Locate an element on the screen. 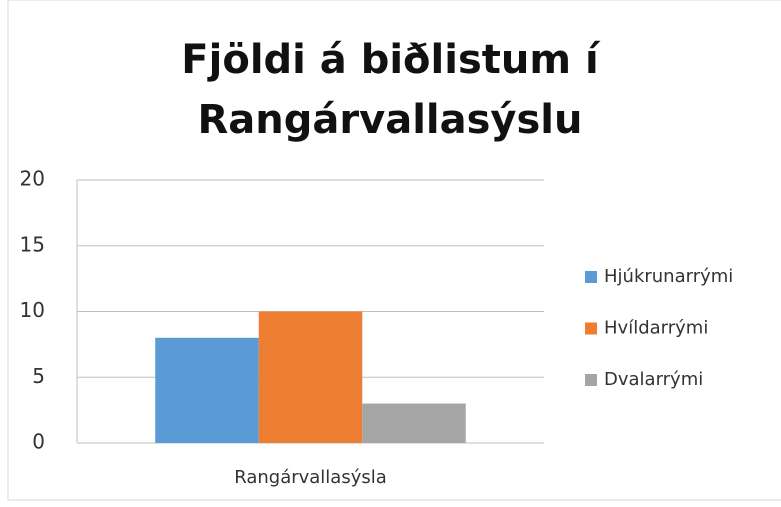  legend-label: Hjúkrunarrými is located at coordinates (668, 276).